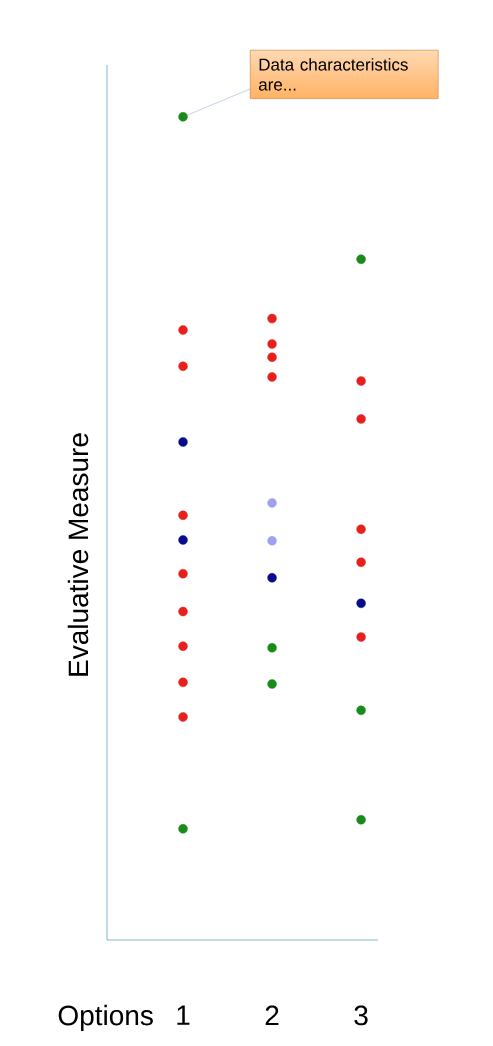 The height and width of the screenshot is (1046, 493). What do you see at coordinates (105, 1017) in the screenshot?
I see `x-axis-title: Options` at bounding box center [105, 1017].